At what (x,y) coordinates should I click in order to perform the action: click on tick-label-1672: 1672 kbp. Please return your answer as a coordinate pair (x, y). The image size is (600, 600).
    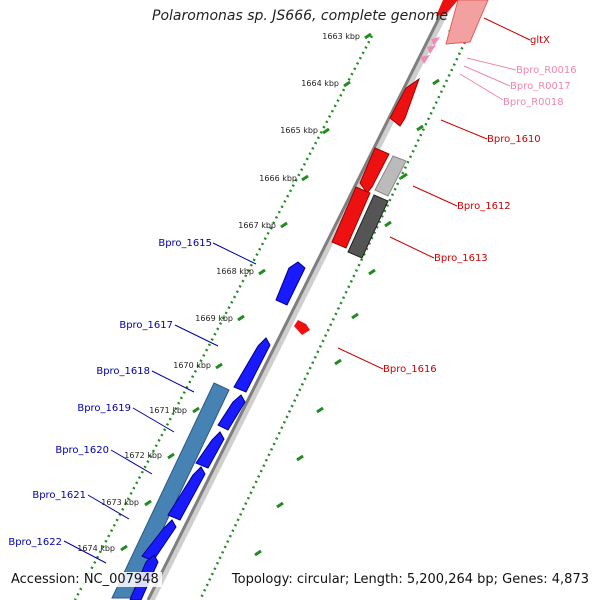
    Looking at the image, I should click on (143, 455).